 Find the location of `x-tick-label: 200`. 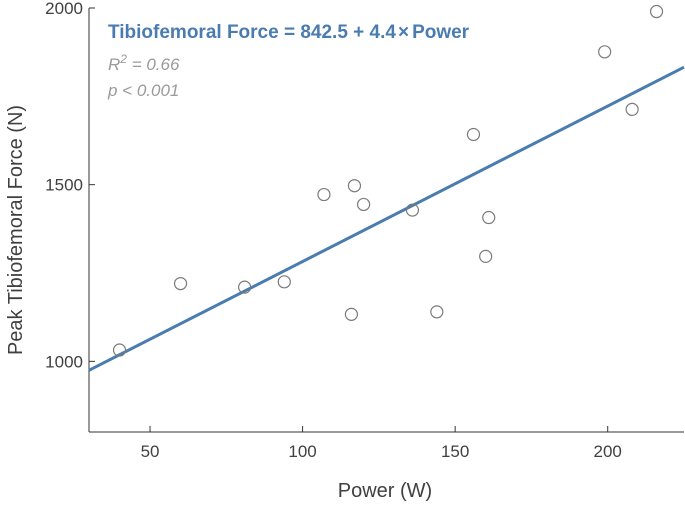

x-tick-label: 200 is located at coordinates (608, 451).